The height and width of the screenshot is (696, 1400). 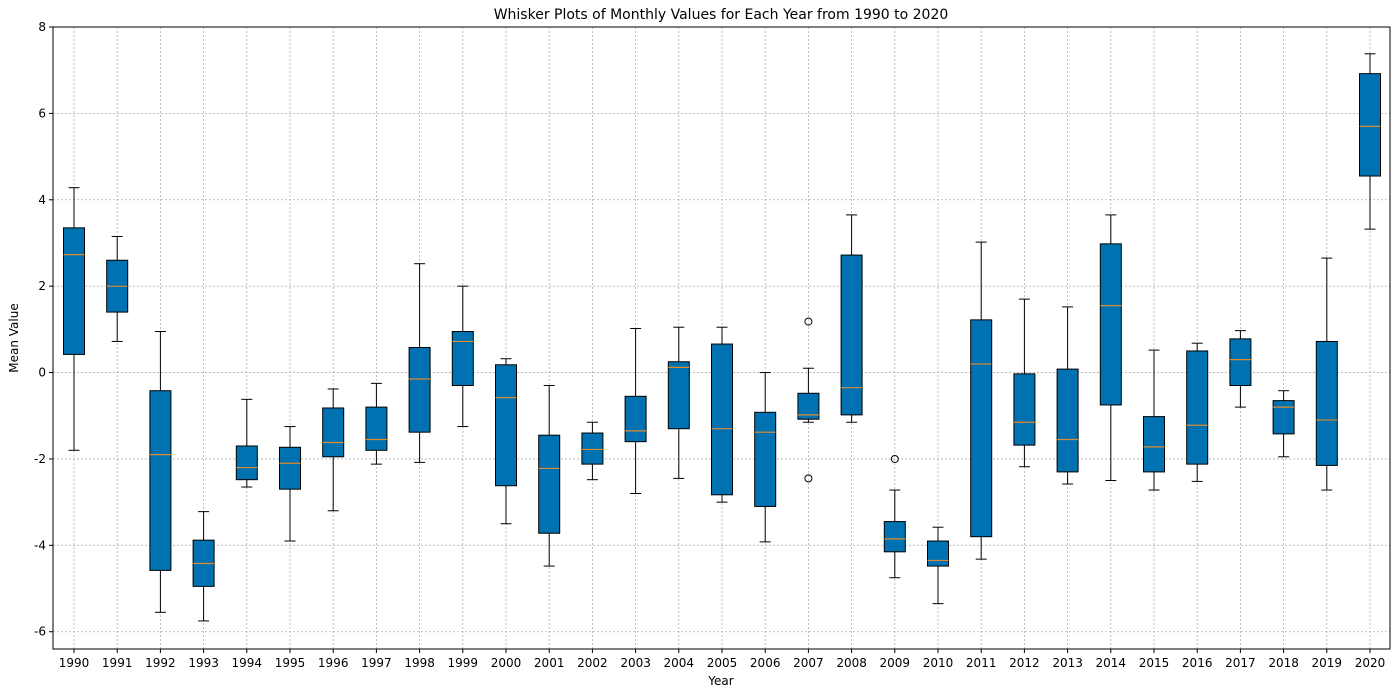 I want to click on y-tick-label: 6, so click(x=42, y=113).